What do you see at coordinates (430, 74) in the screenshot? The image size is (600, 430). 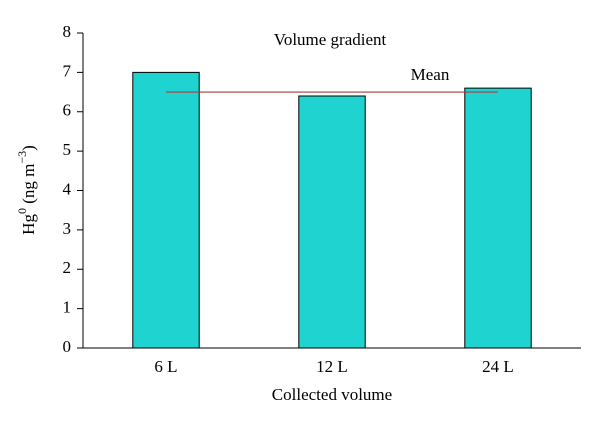 I see `mean-label: Mean` at bounding box center [430, 74].